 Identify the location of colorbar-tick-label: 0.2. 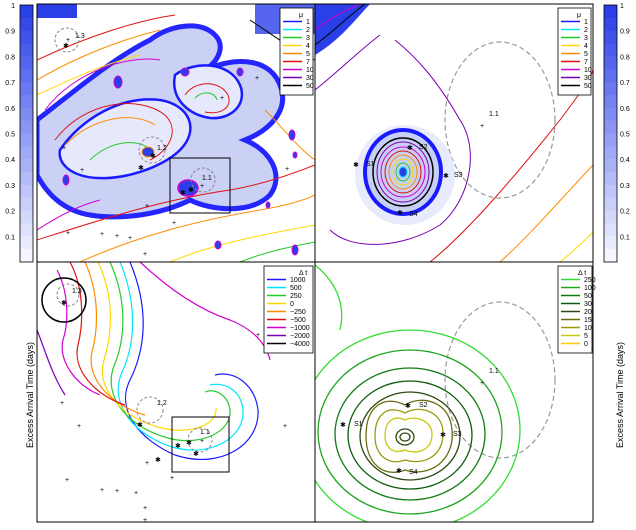
(10, 212).